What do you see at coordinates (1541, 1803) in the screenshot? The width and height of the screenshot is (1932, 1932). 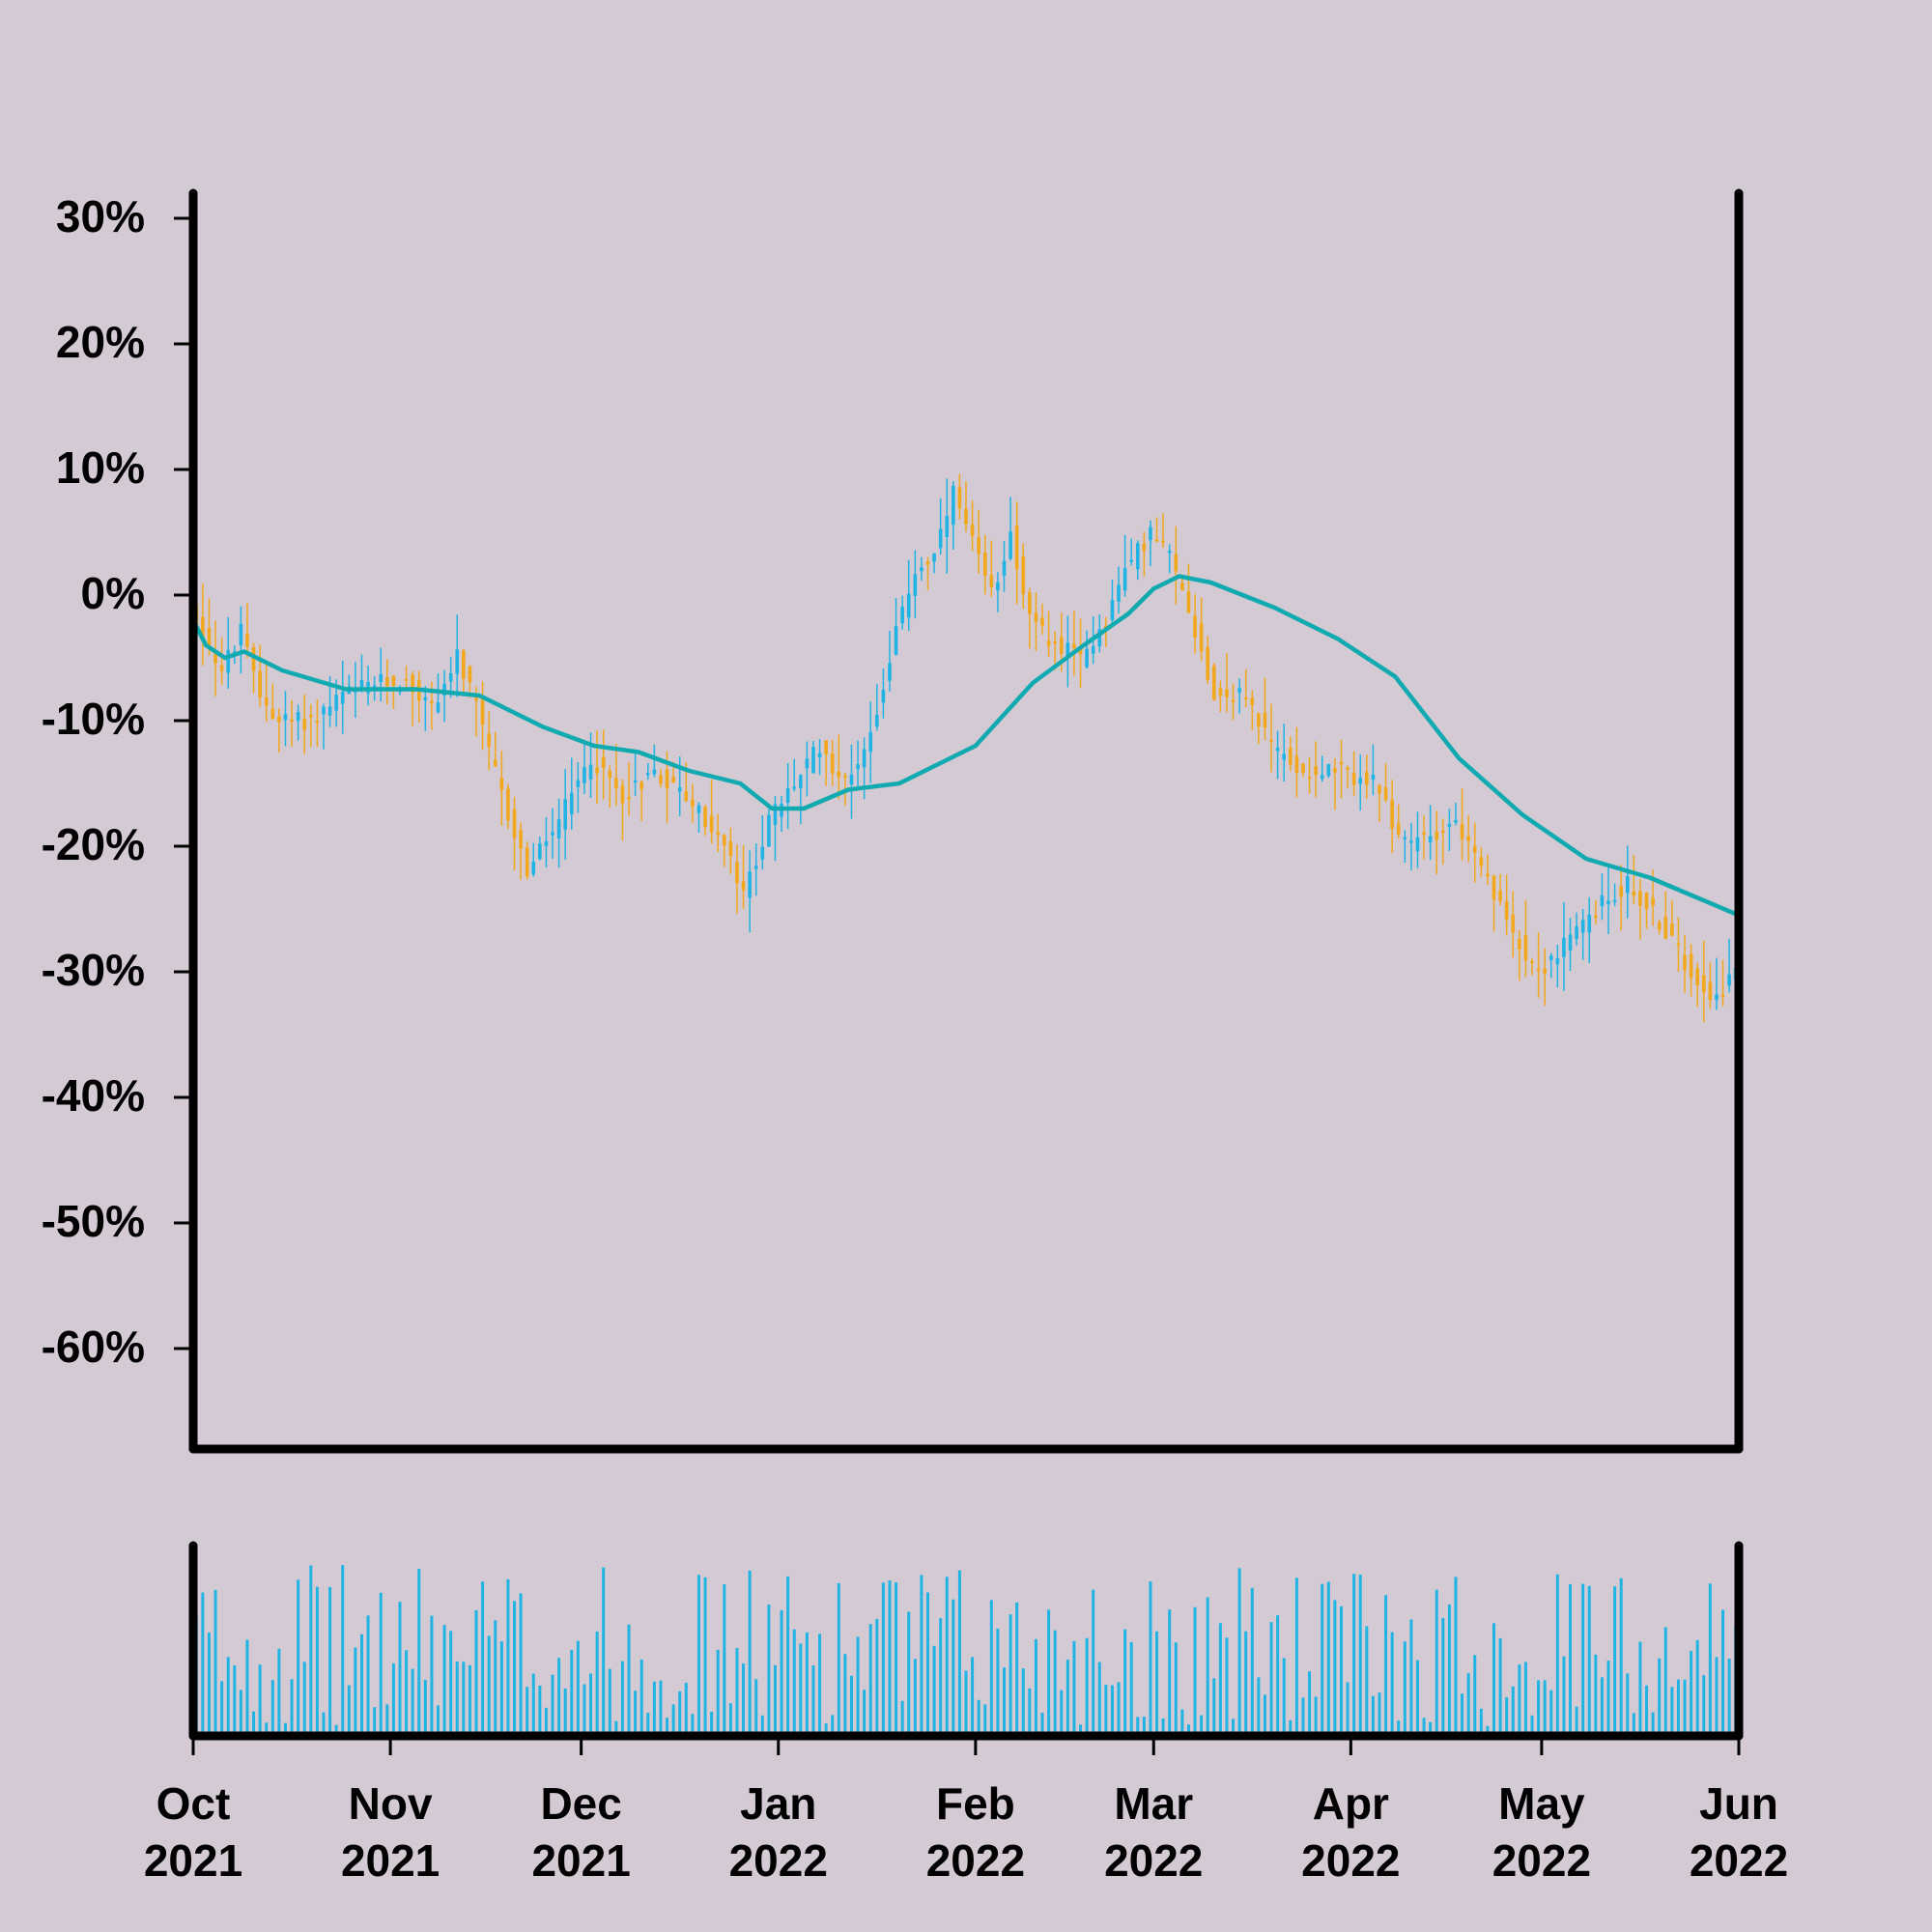 I see `x-tick-month: May` at bounding box center [1541, 1803].